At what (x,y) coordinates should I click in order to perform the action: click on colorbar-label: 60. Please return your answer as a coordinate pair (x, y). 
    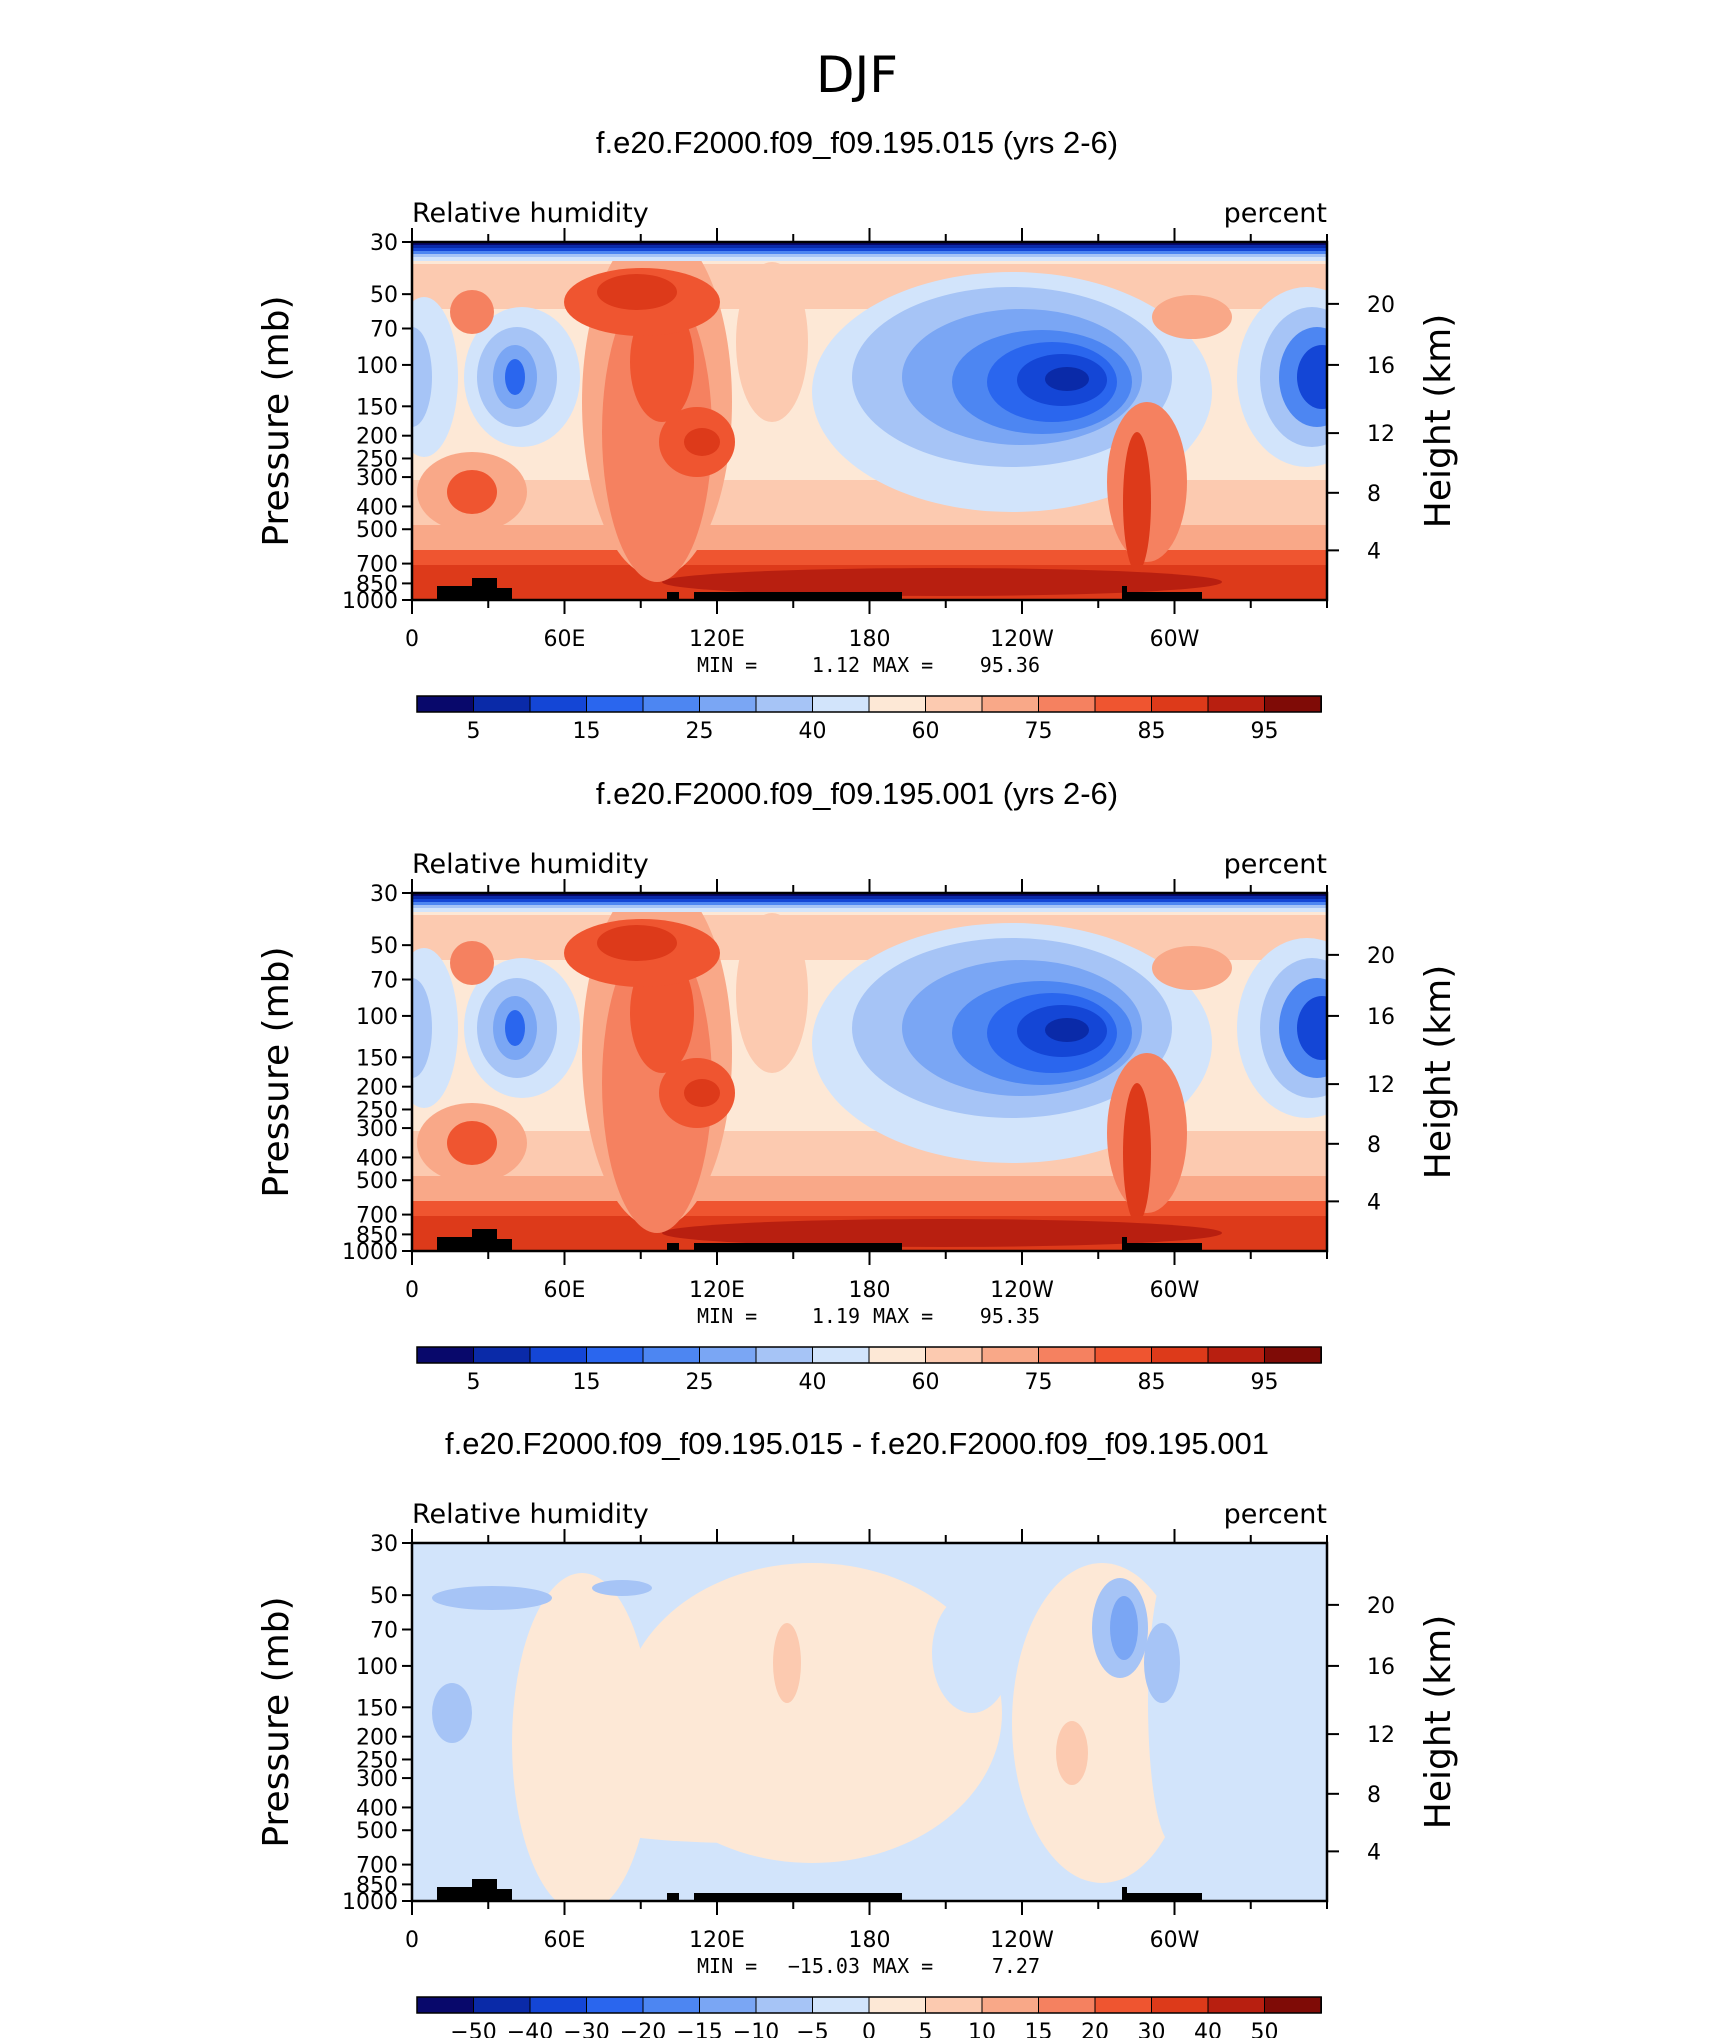
    Looking at the image, I should click on (926, 731).